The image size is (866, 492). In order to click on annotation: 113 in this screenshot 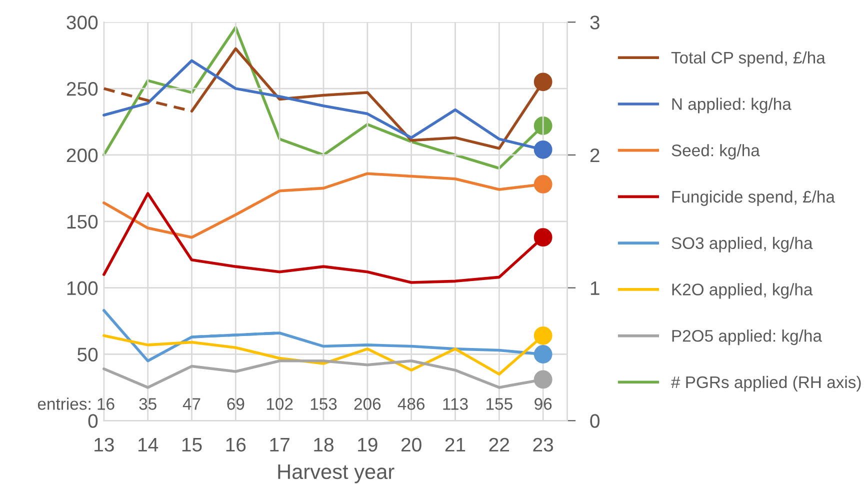, I will do `click(455, 404)`.